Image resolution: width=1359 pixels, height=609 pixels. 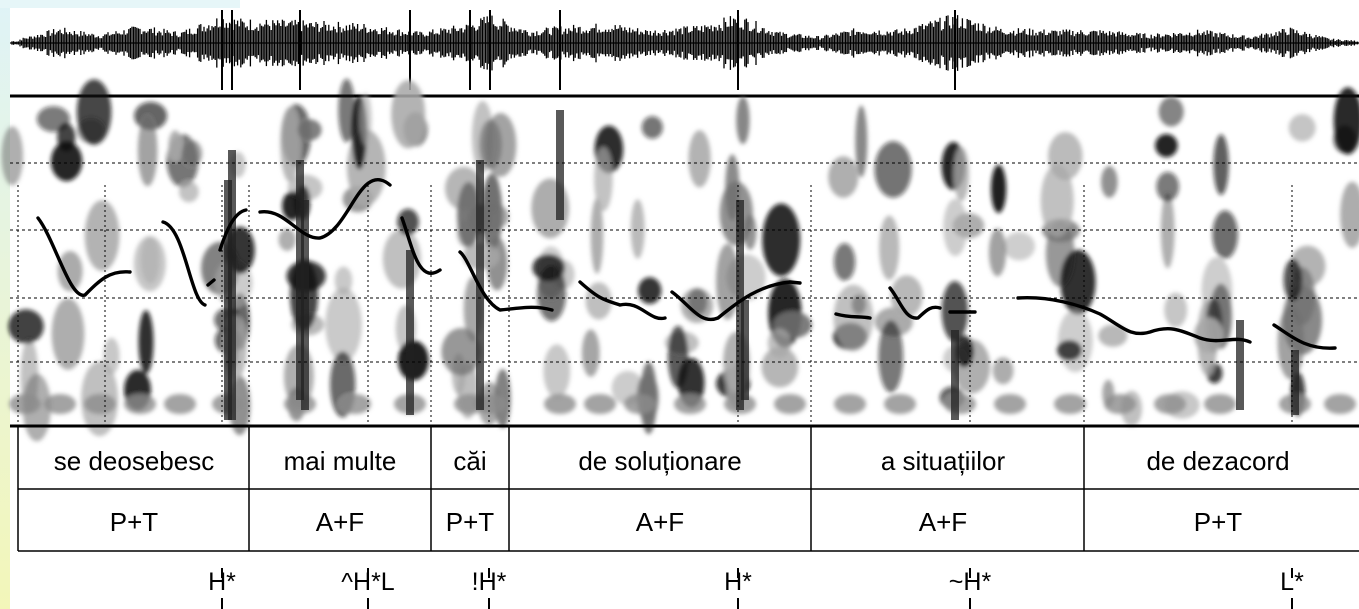 I want to click on unit-label: P+T, so click(x=1218, y=522).